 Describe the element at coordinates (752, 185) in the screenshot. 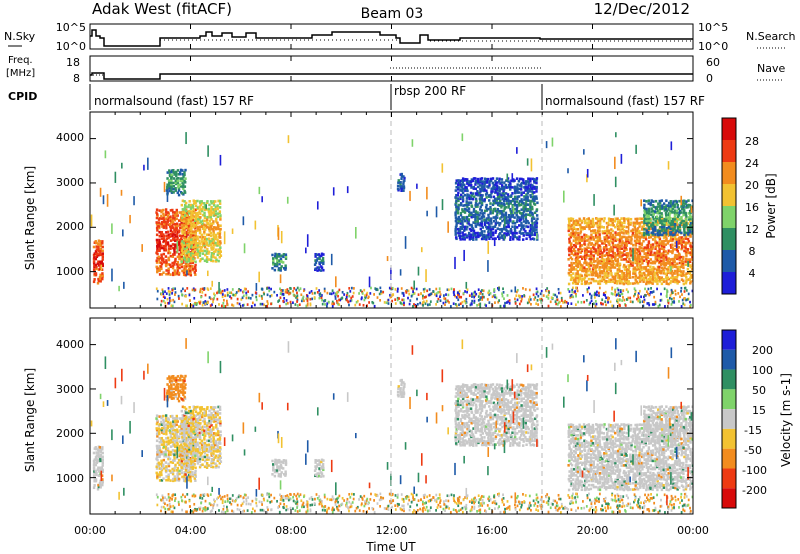

I see `power-cb-tick-20: 20` at that location.